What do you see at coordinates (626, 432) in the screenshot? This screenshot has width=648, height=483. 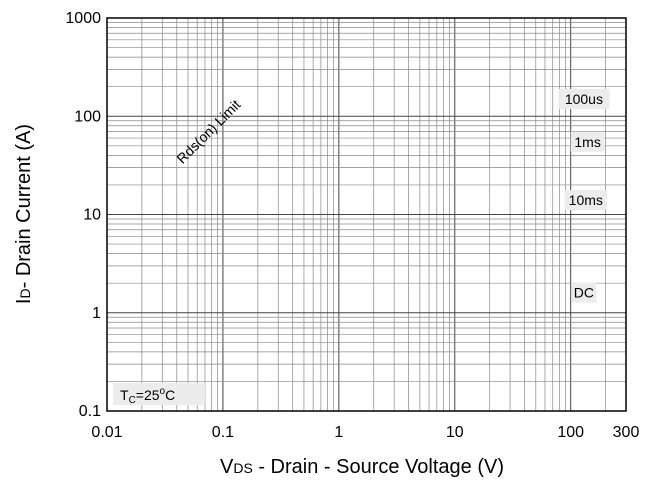 I see `x-tick-label: 300` at bounding box center [626, 432].